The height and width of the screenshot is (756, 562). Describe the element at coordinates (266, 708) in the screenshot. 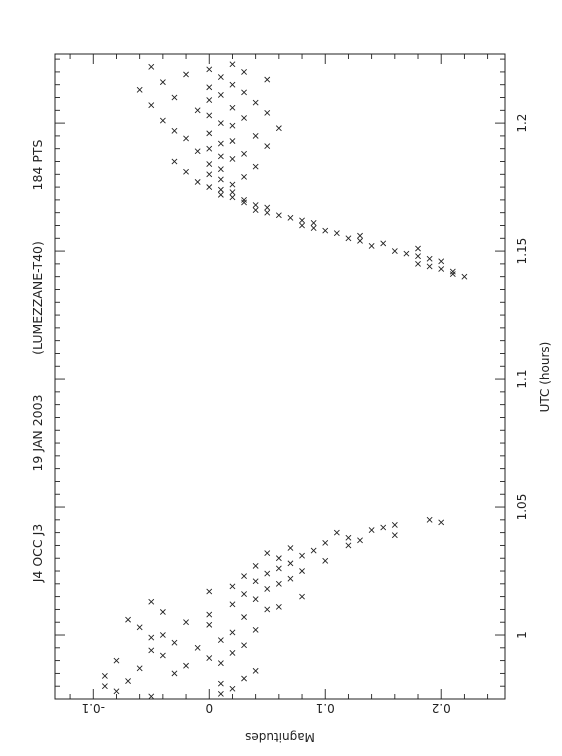

I see `y-tick-labels: -0.1 0 0.1 0.2` at that location.